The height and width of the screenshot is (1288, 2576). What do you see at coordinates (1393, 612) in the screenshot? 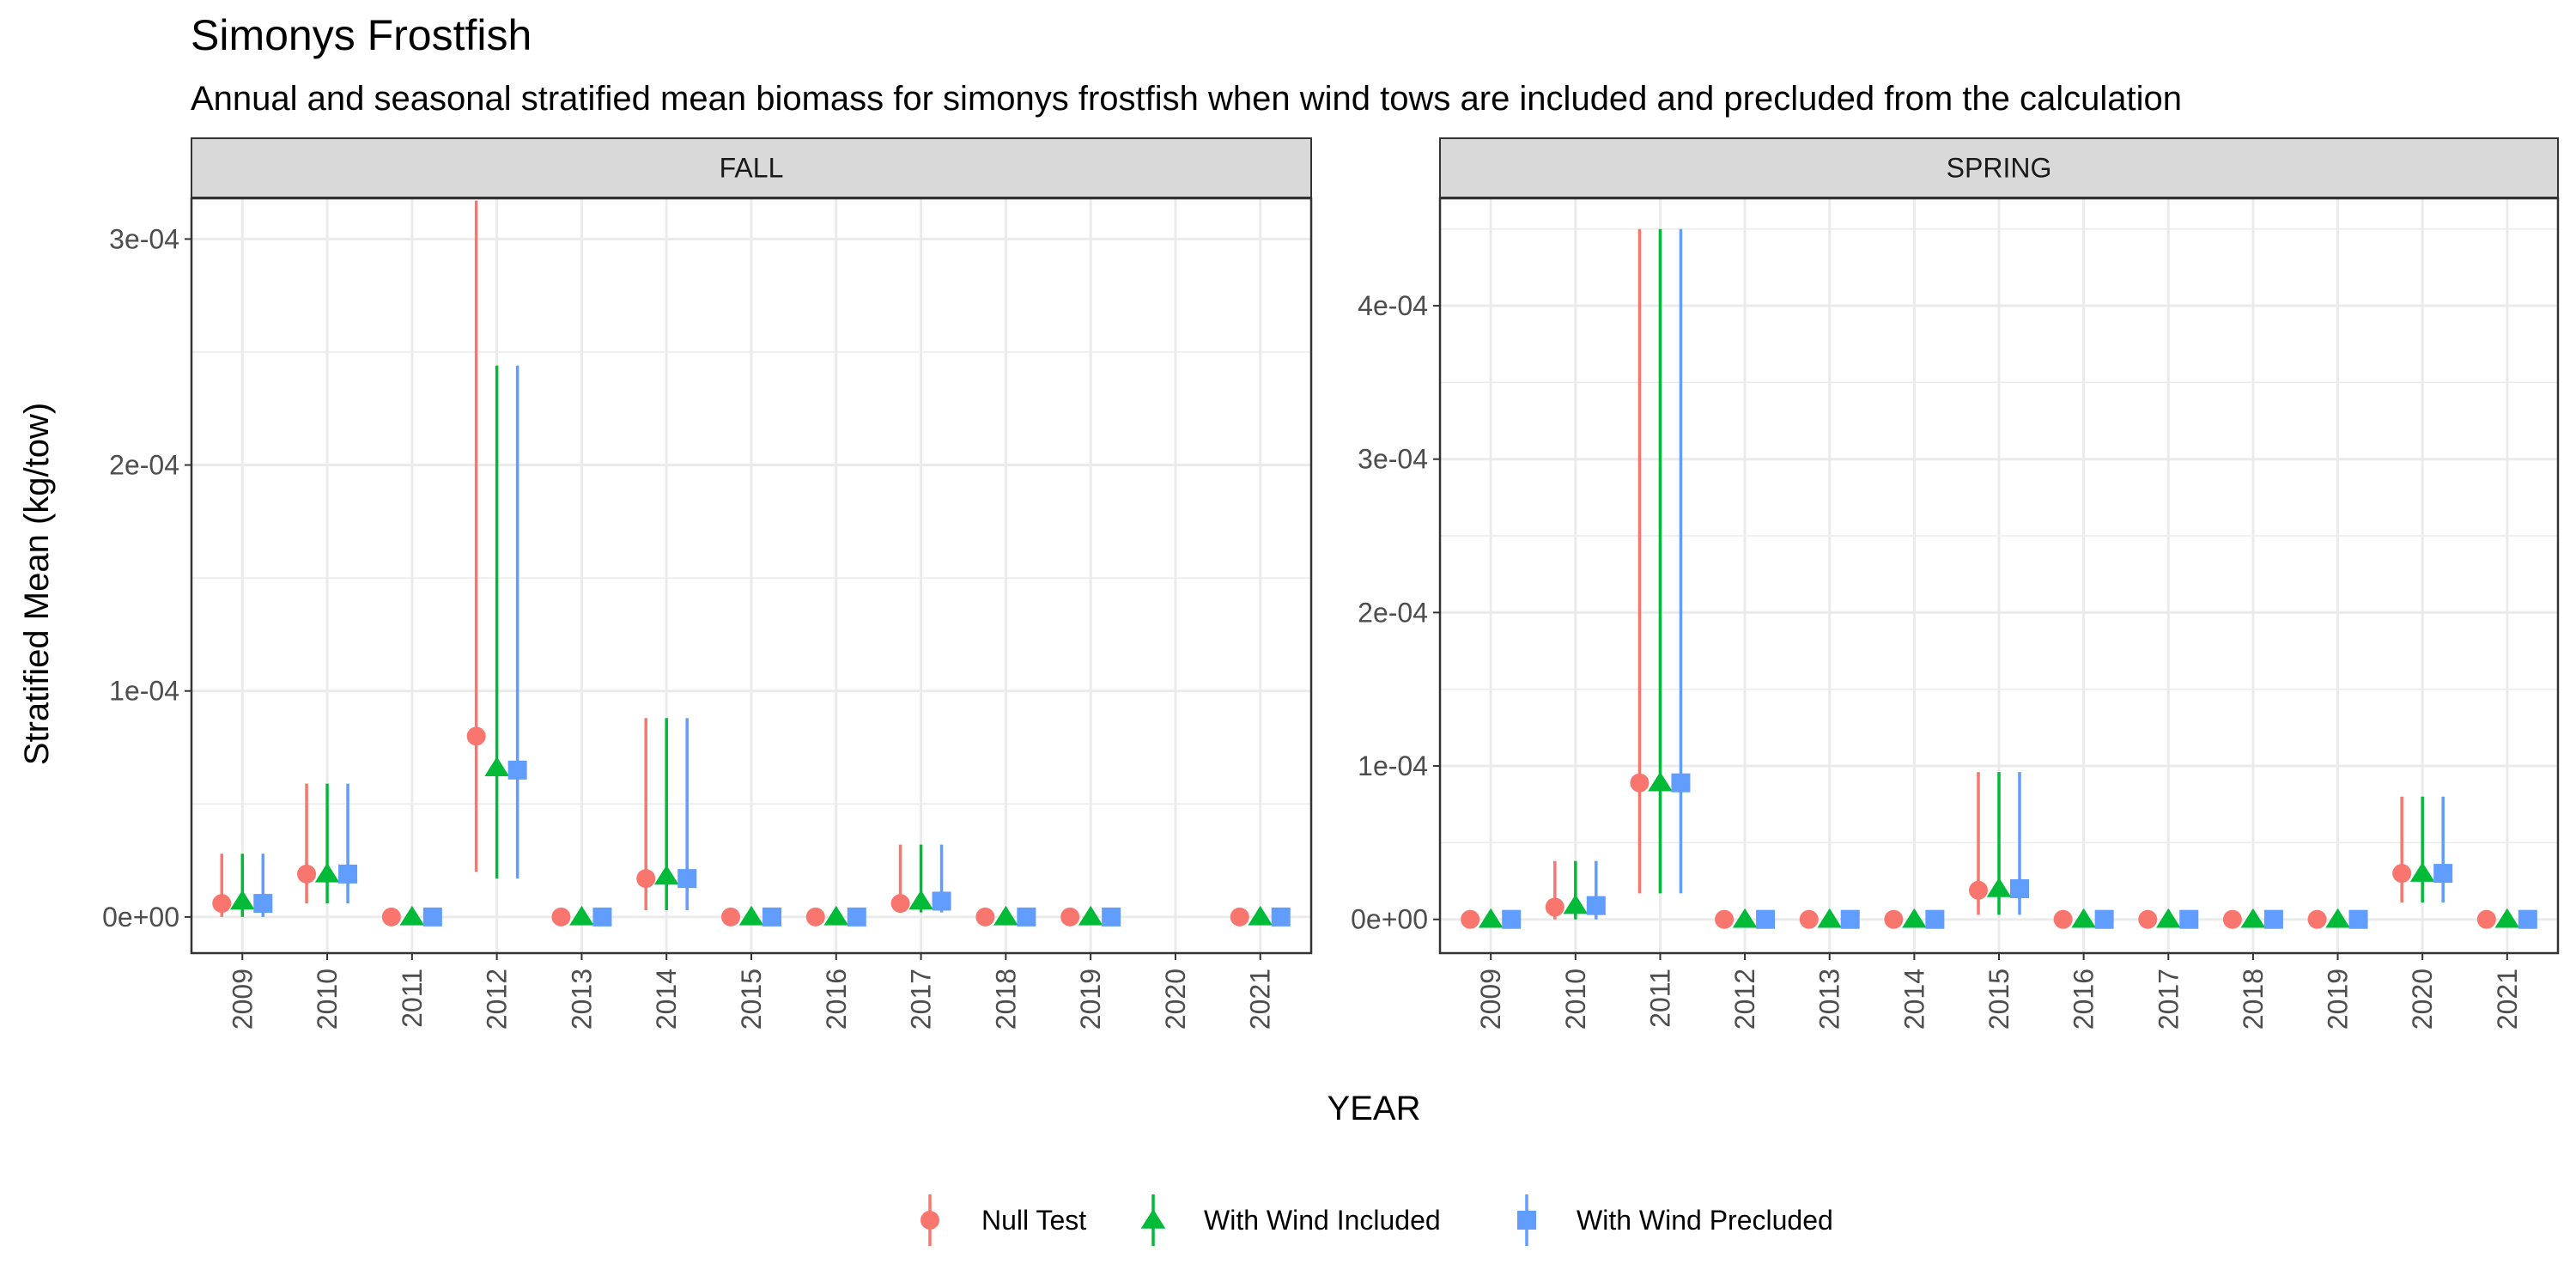
I see `y-tick-label: 2e-04` at bounding box center [1393, 612].